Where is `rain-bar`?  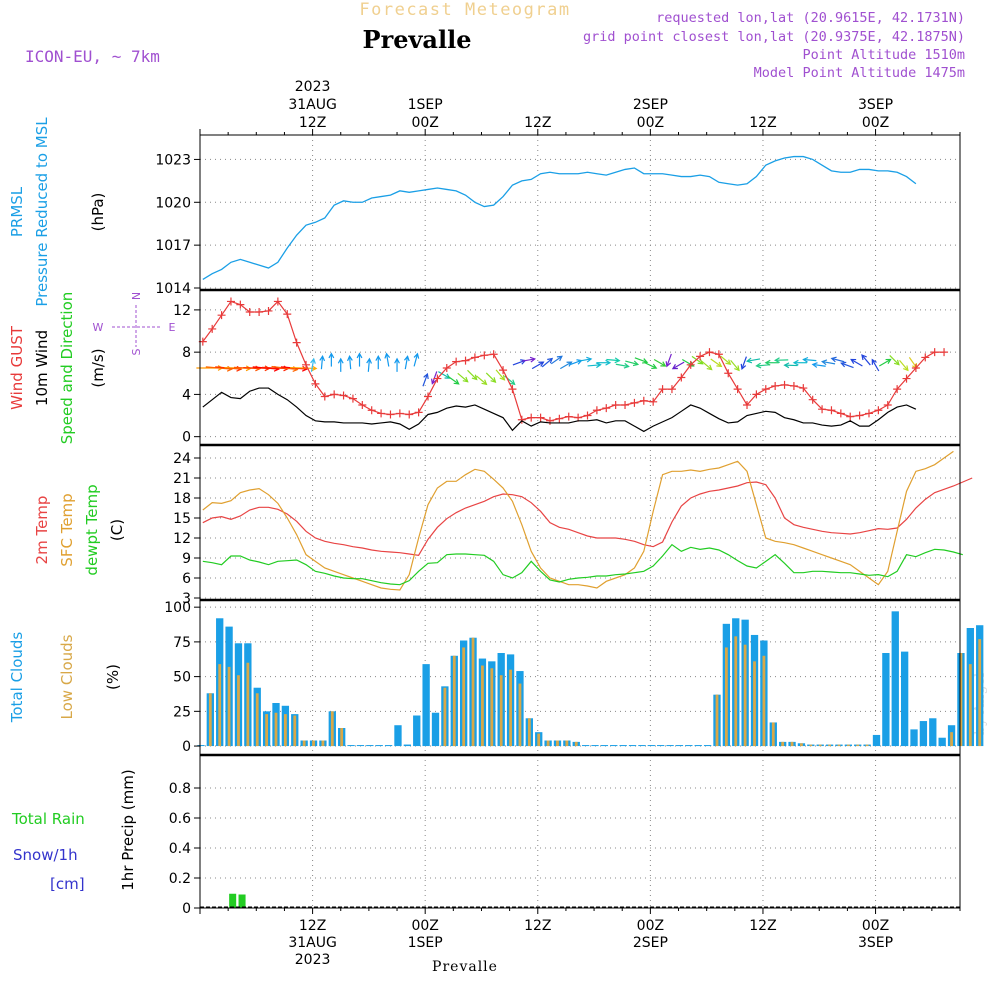
rain-bar is located at coordinates (242, 901).